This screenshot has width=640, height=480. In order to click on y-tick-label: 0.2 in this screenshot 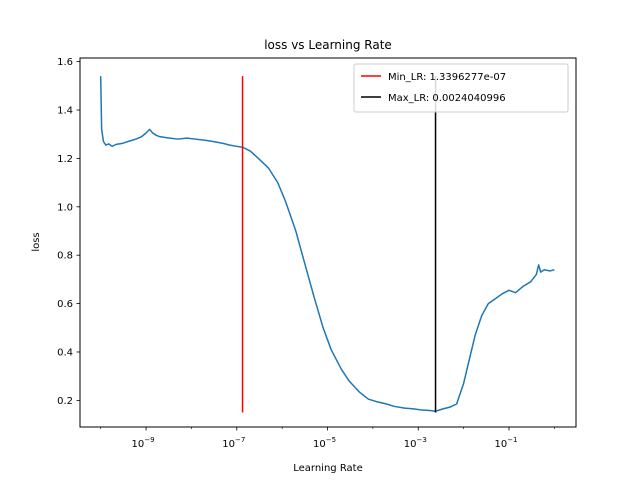, I will do `click(65, 401)`.